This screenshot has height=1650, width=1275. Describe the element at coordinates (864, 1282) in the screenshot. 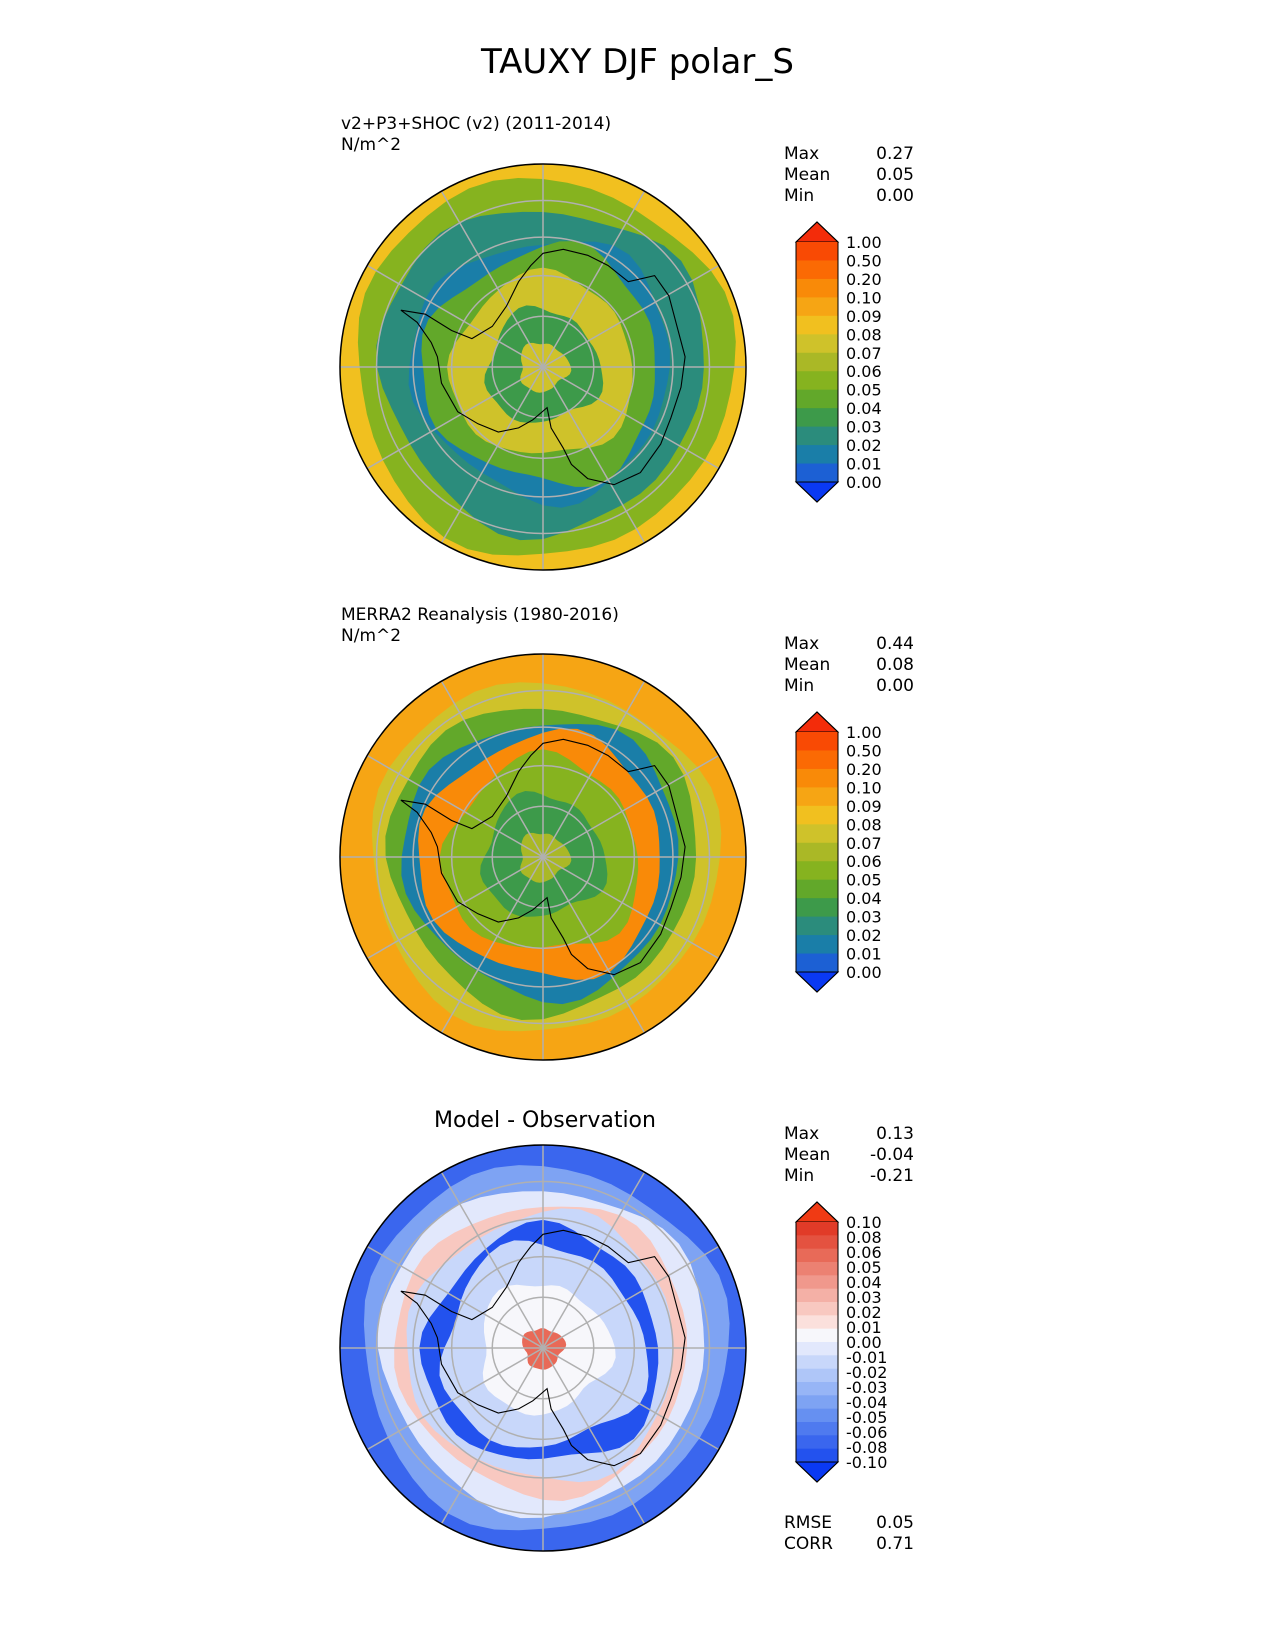

I see `colorbar-tick-label: 0.04` at that location.